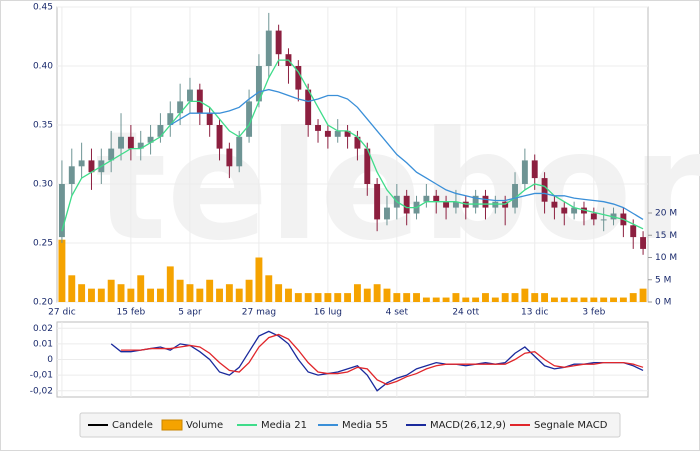 This screenshot has height=451, width=700. What do you see at coordinates (397, 313) in the screenshot?
I see `x-tick-label: 4 set` at bounding box center [397, 313].